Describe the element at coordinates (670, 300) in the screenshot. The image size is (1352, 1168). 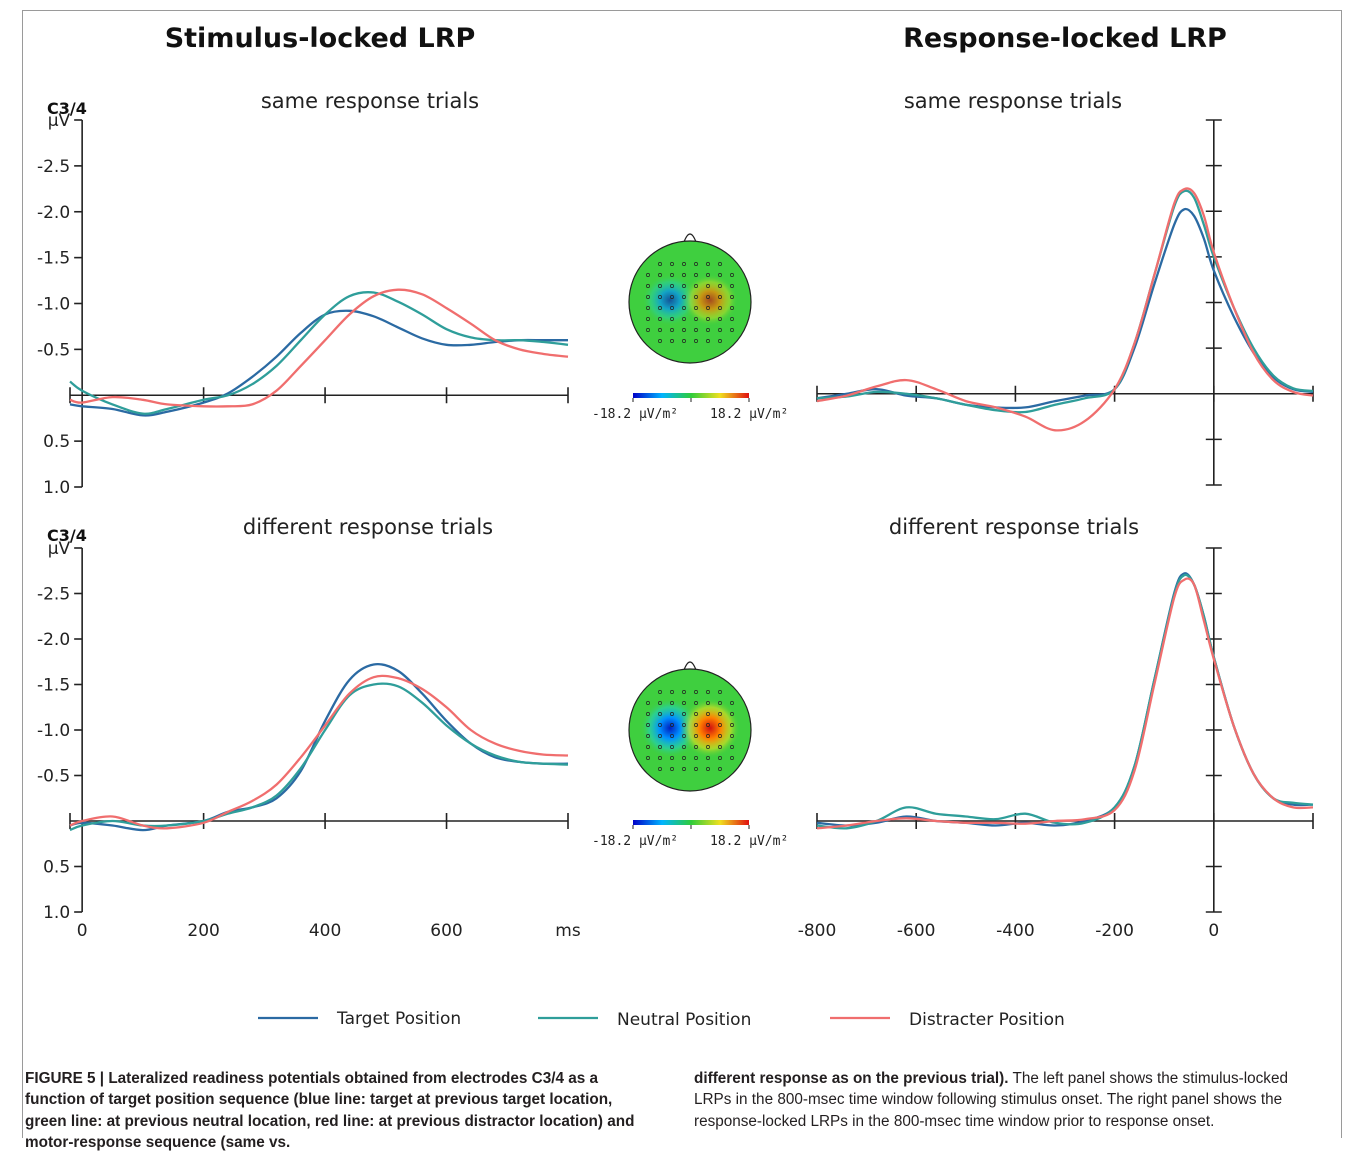
I see `topomap-negative-blob` at that location.